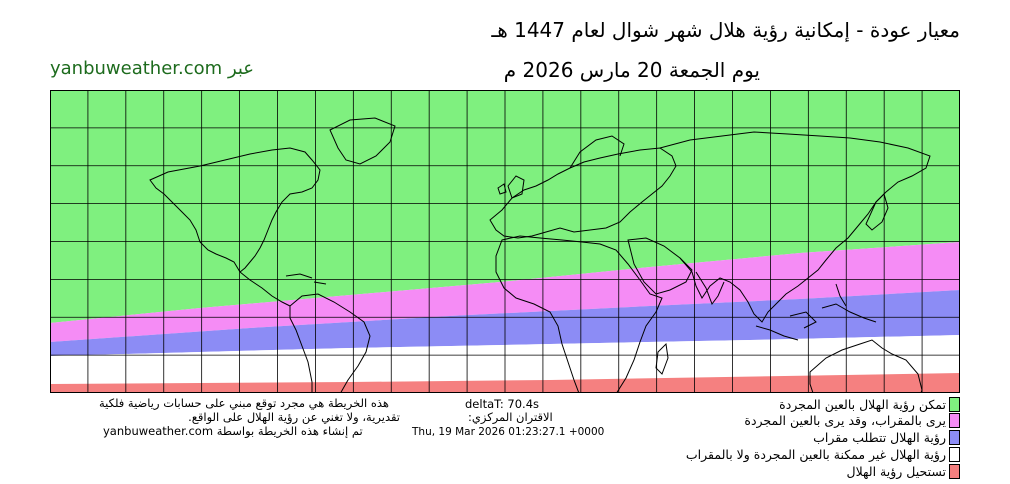  Describe the element at coordinates (235, 210) in the screenshot. I see `north-america-coast` at that location.